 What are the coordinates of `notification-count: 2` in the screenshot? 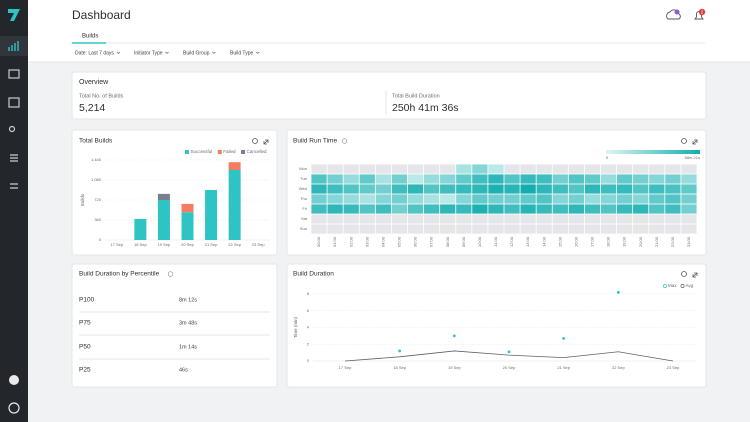 It's located at (702, 11).